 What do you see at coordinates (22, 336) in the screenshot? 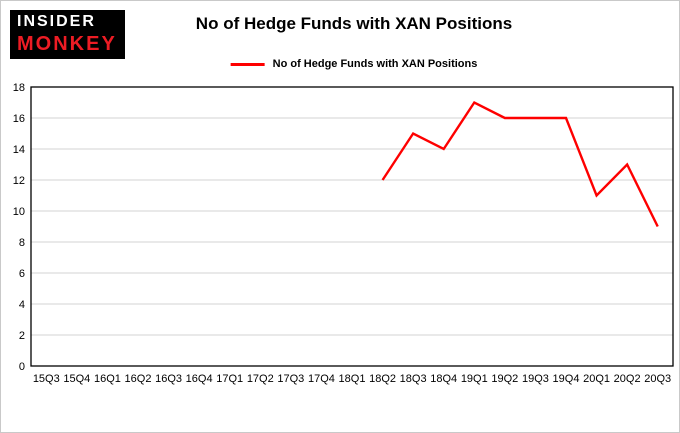
I see `y-tick-label: 2` at bounding box center [22, 336].